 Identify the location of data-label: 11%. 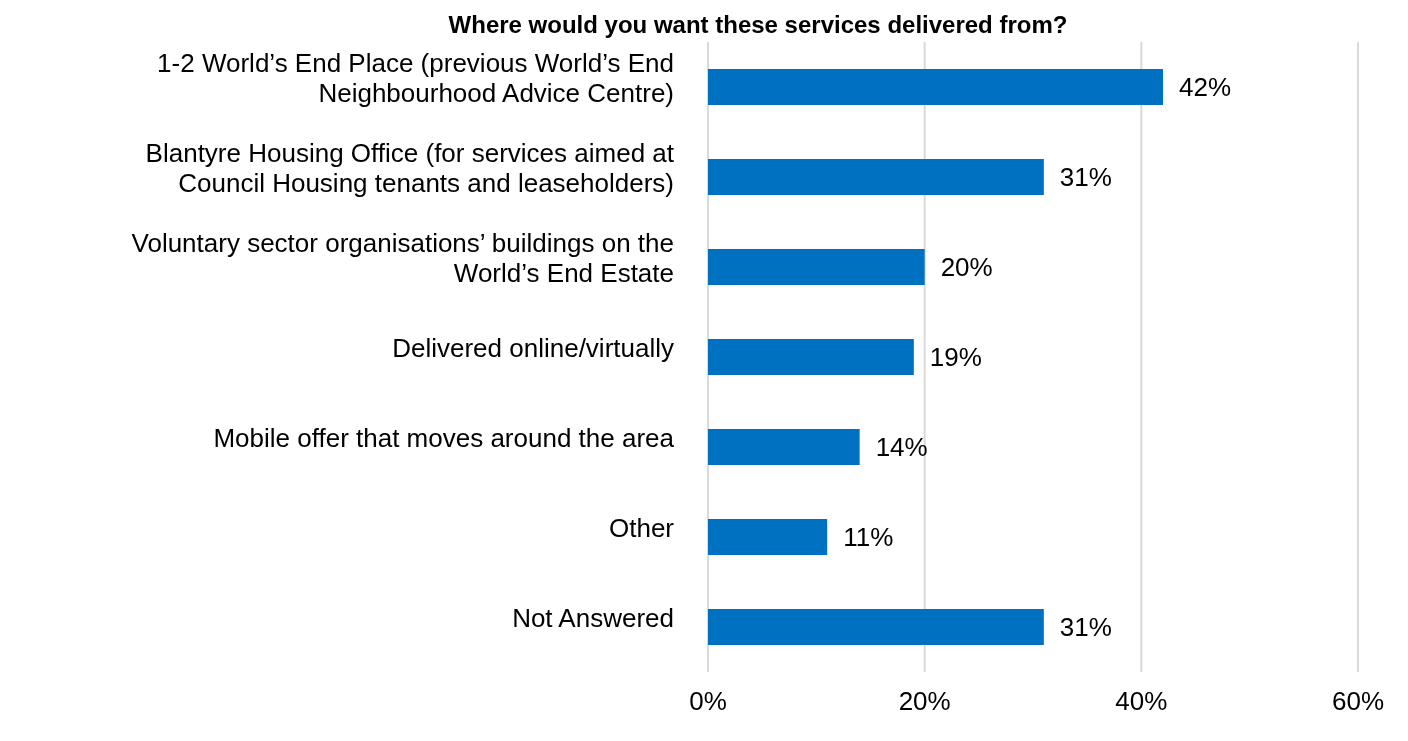
(868, 537).